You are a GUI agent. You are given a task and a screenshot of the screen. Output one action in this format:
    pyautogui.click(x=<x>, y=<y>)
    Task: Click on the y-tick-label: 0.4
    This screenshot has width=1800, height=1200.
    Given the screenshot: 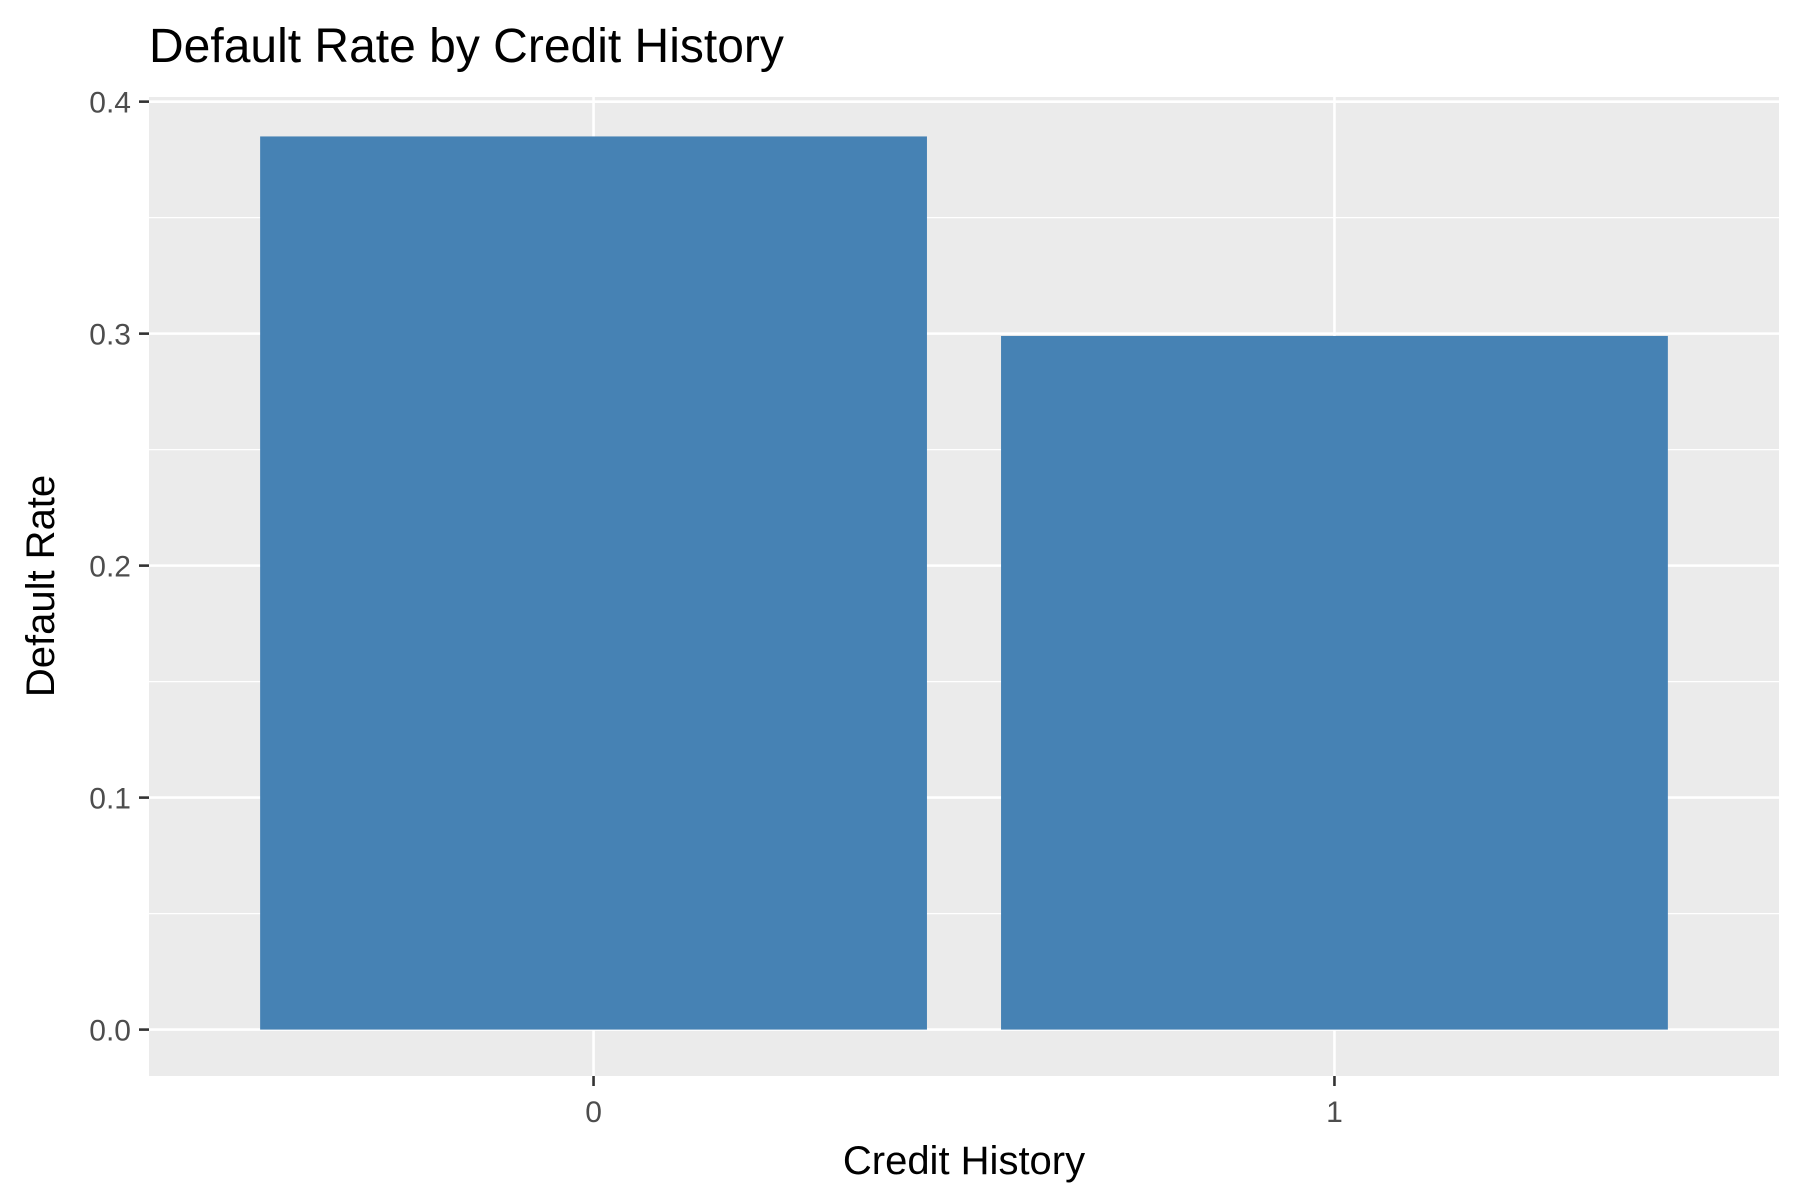 What is the action you would take?
    pyautogui.click(x=110, y=103)
    